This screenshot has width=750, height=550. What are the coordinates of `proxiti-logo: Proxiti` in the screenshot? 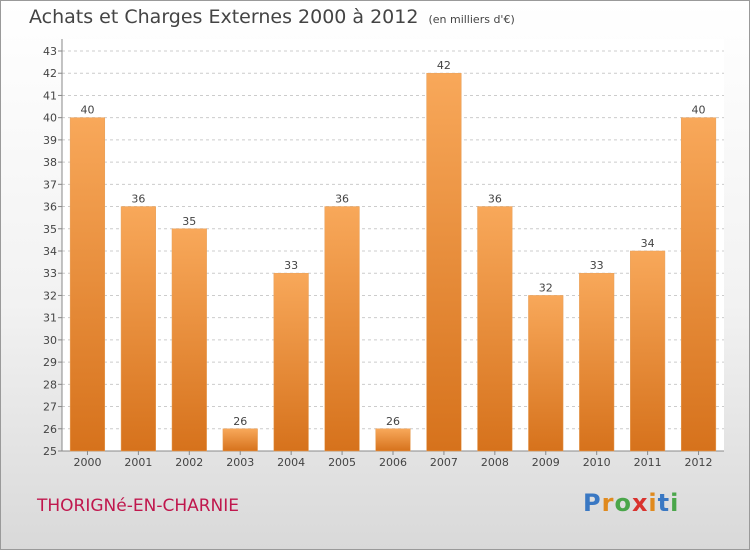 It's located at (631, 503).